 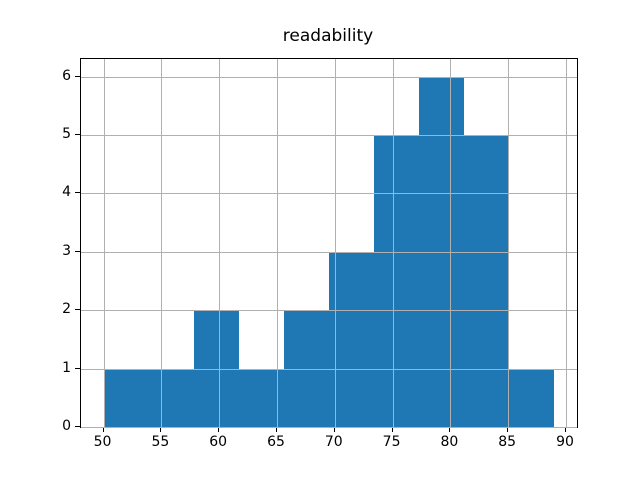 I want to click on x-tick-label: 65, so click(x=276, y=442).